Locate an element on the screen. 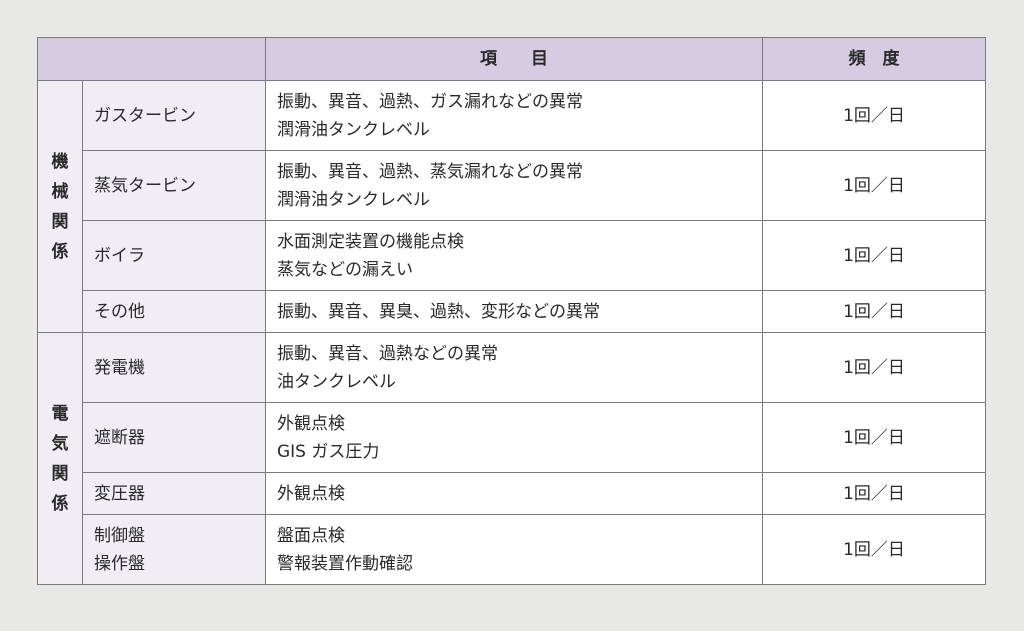  equipment-cell-text: 遮断器 is located at coordinates (119, 437).